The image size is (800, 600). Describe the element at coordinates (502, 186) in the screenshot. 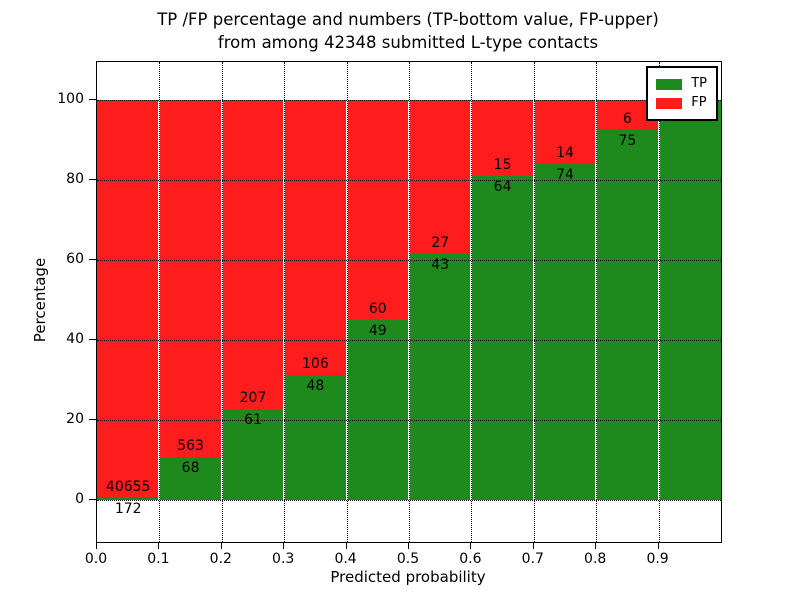

I see `tp-value-label: 64` at that location.